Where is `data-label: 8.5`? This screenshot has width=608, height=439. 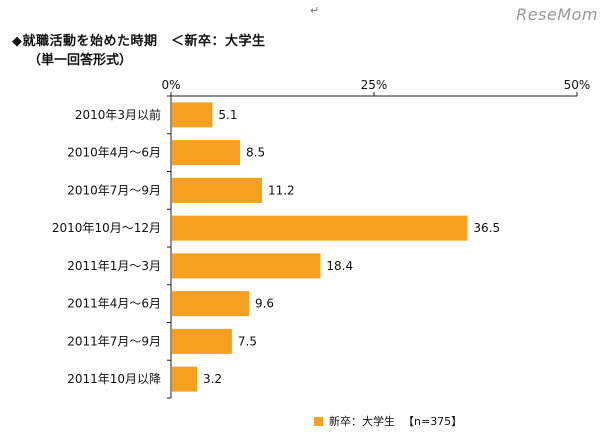
data-label: 8.5 is located at coordinates (255, 153).